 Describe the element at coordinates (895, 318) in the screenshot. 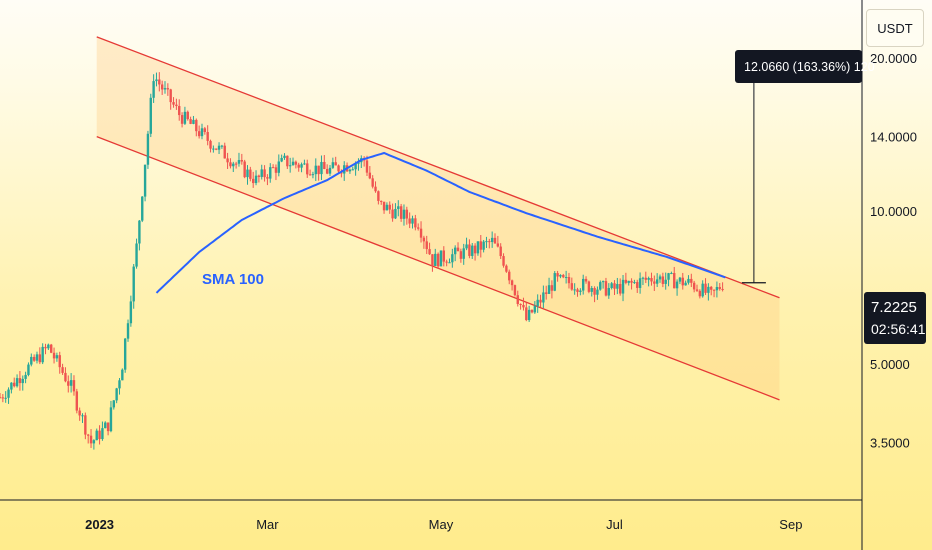

I see `current-price-tag: 7.2225 02:56:41` at that location.